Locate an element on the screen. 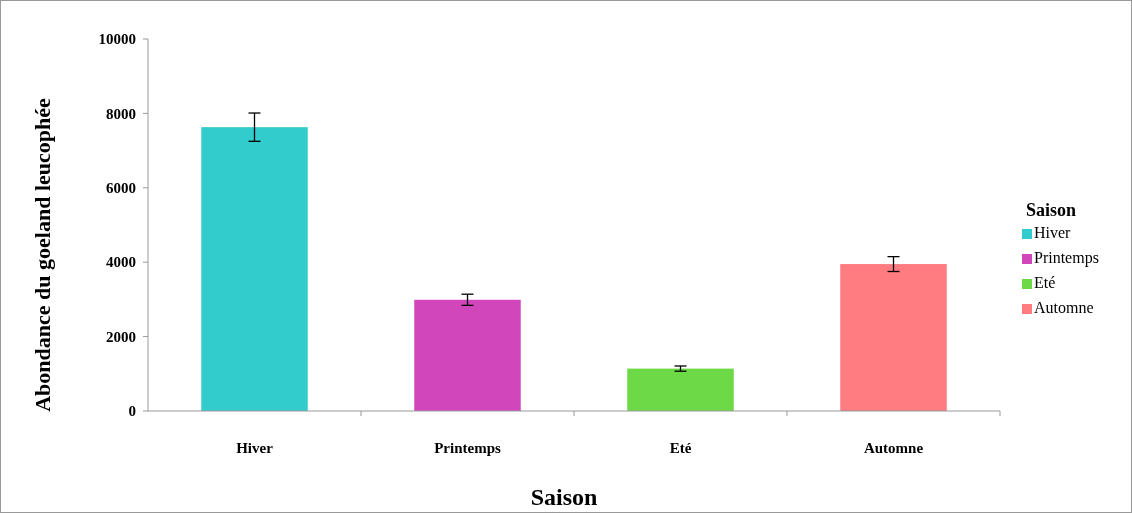 The image size is (1132, 513). y-axis-title: Abondance du goeland leucophée is located at coordinates (42, 254).